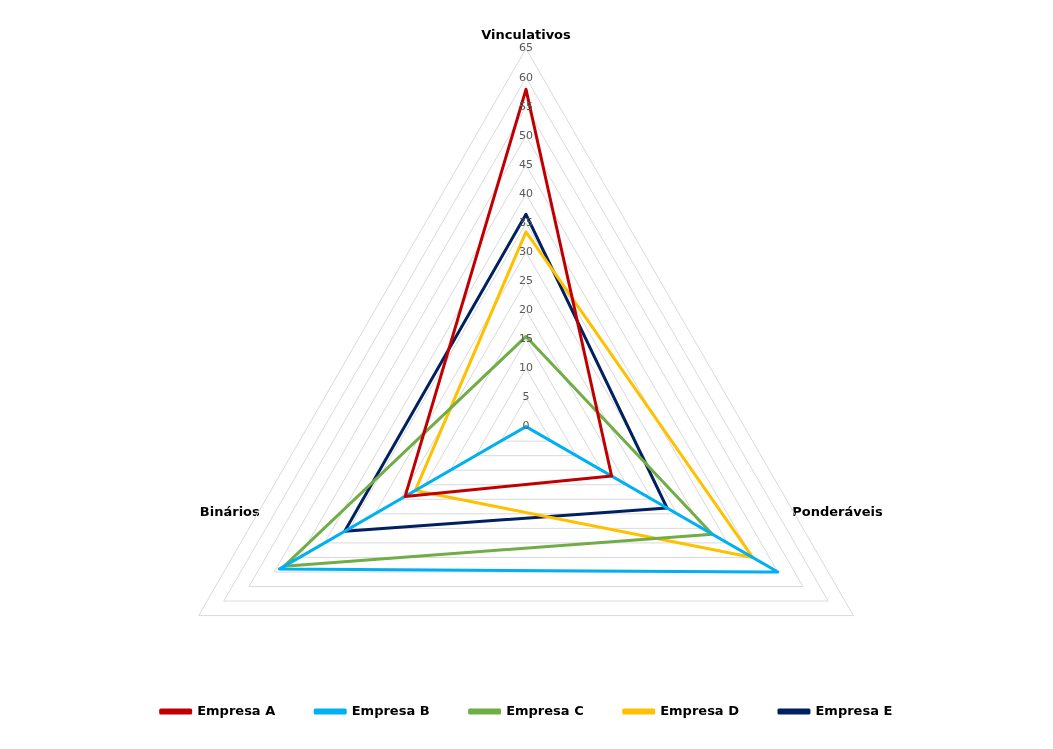  I want to click on y-tick-label: 55, so click(526, 106).